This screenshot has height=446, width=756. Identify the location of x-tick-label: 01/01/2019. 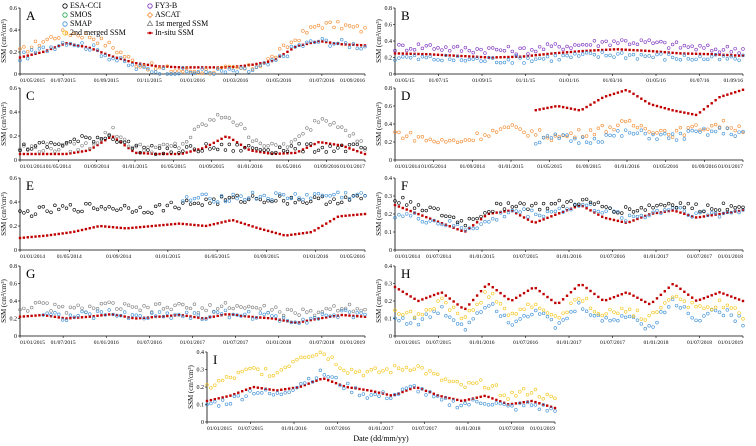
(542, 429).